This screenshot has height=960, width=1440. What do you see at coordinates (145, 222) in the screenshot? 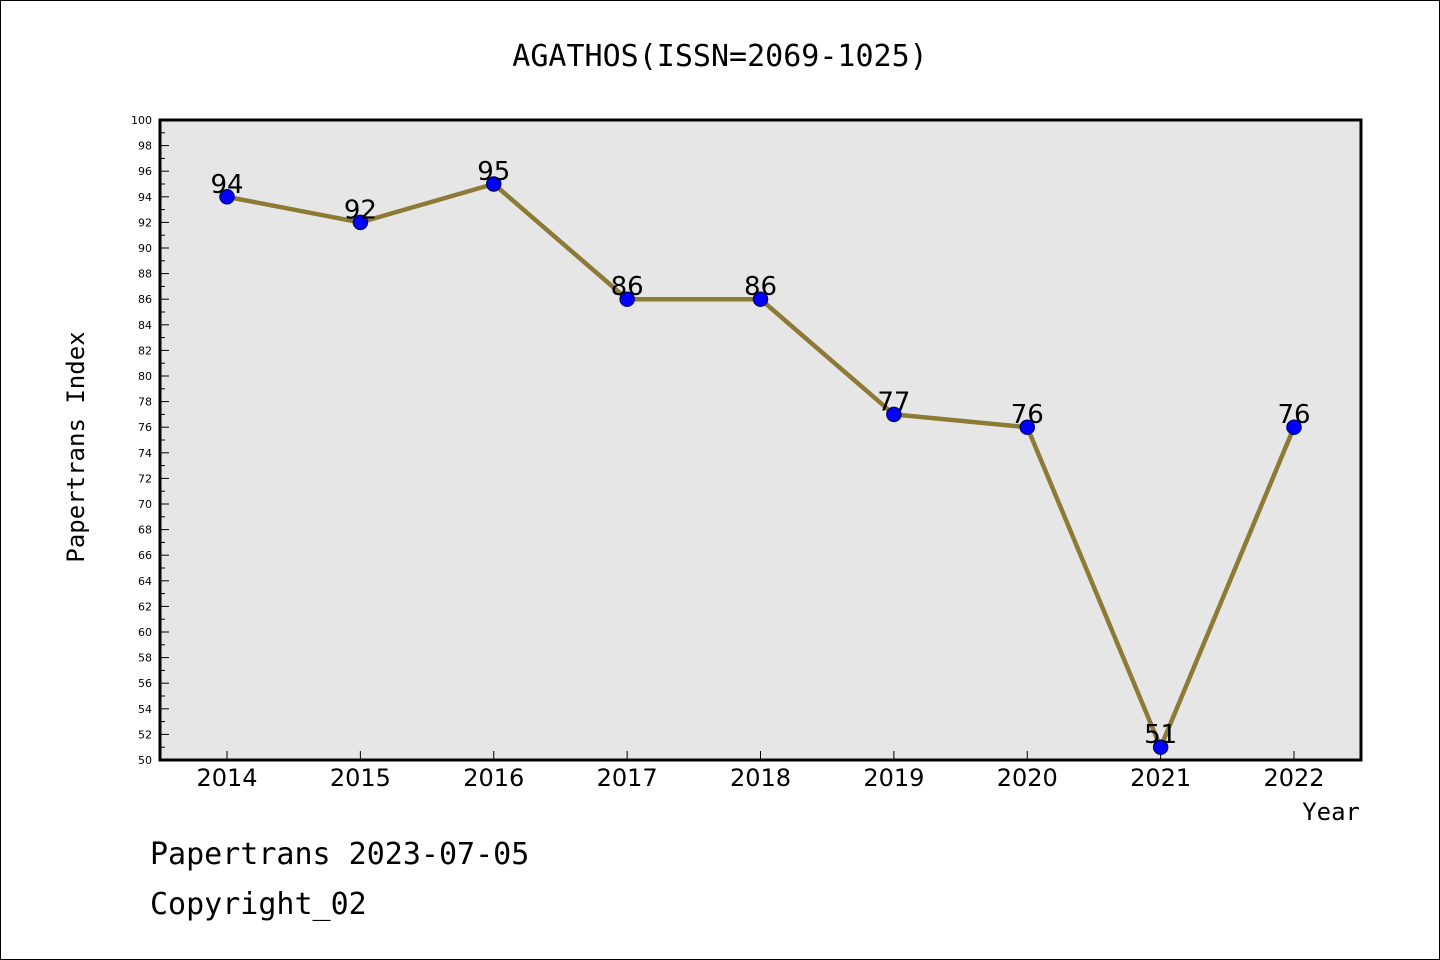
I see `y-tick-label: 92` at bounding box center [145, 222].